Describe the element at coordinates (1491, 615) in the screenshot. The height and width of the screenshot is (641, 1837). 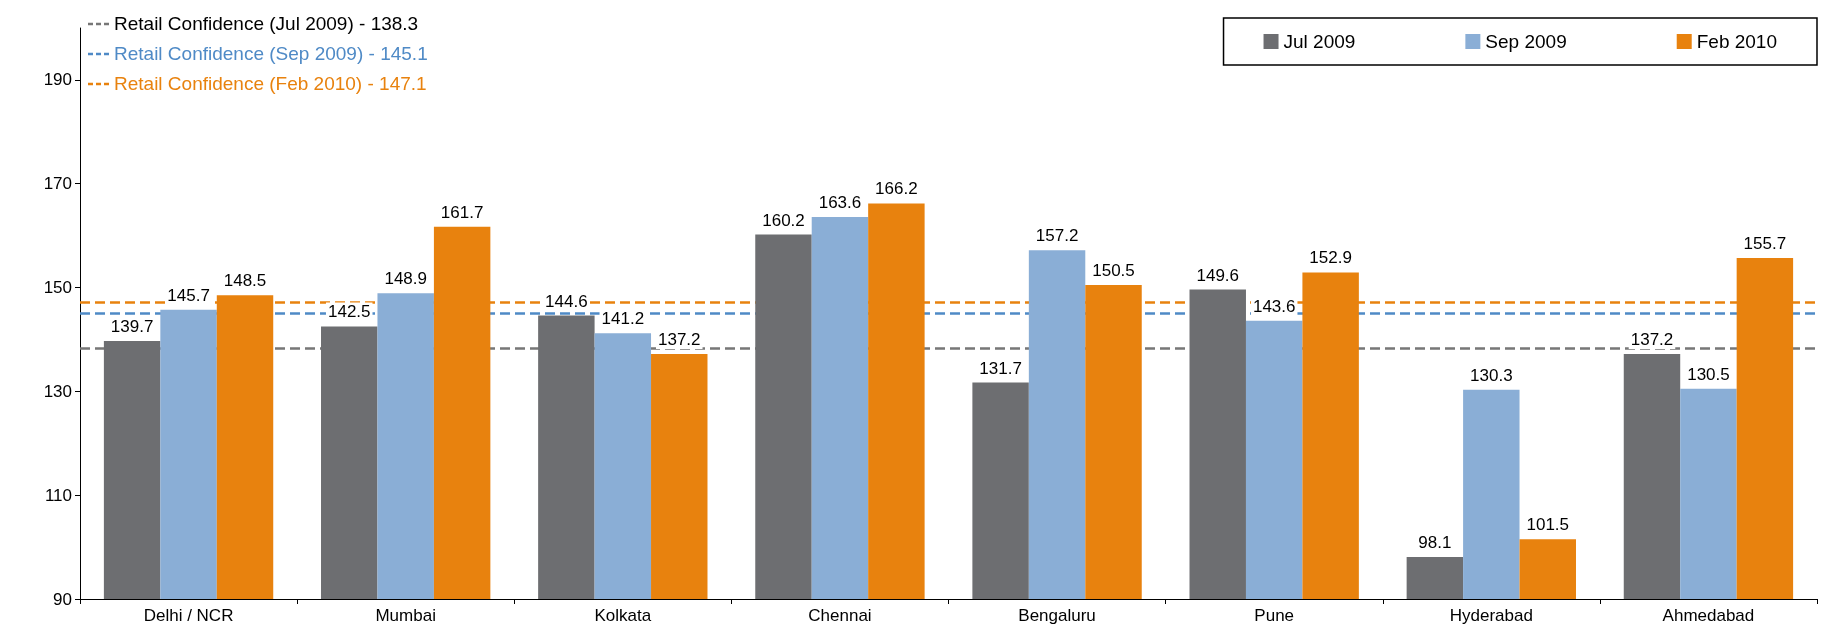
I see `x-tick-label: Hyderabad` at that location.